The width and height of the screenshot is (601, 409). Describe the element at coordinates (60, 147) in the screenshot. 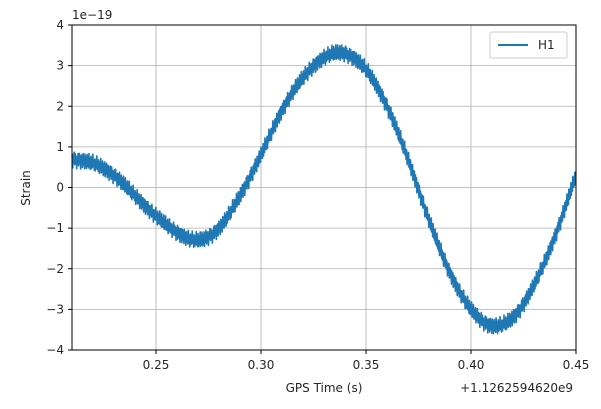

I see `y-tick-label: 1` at that location.